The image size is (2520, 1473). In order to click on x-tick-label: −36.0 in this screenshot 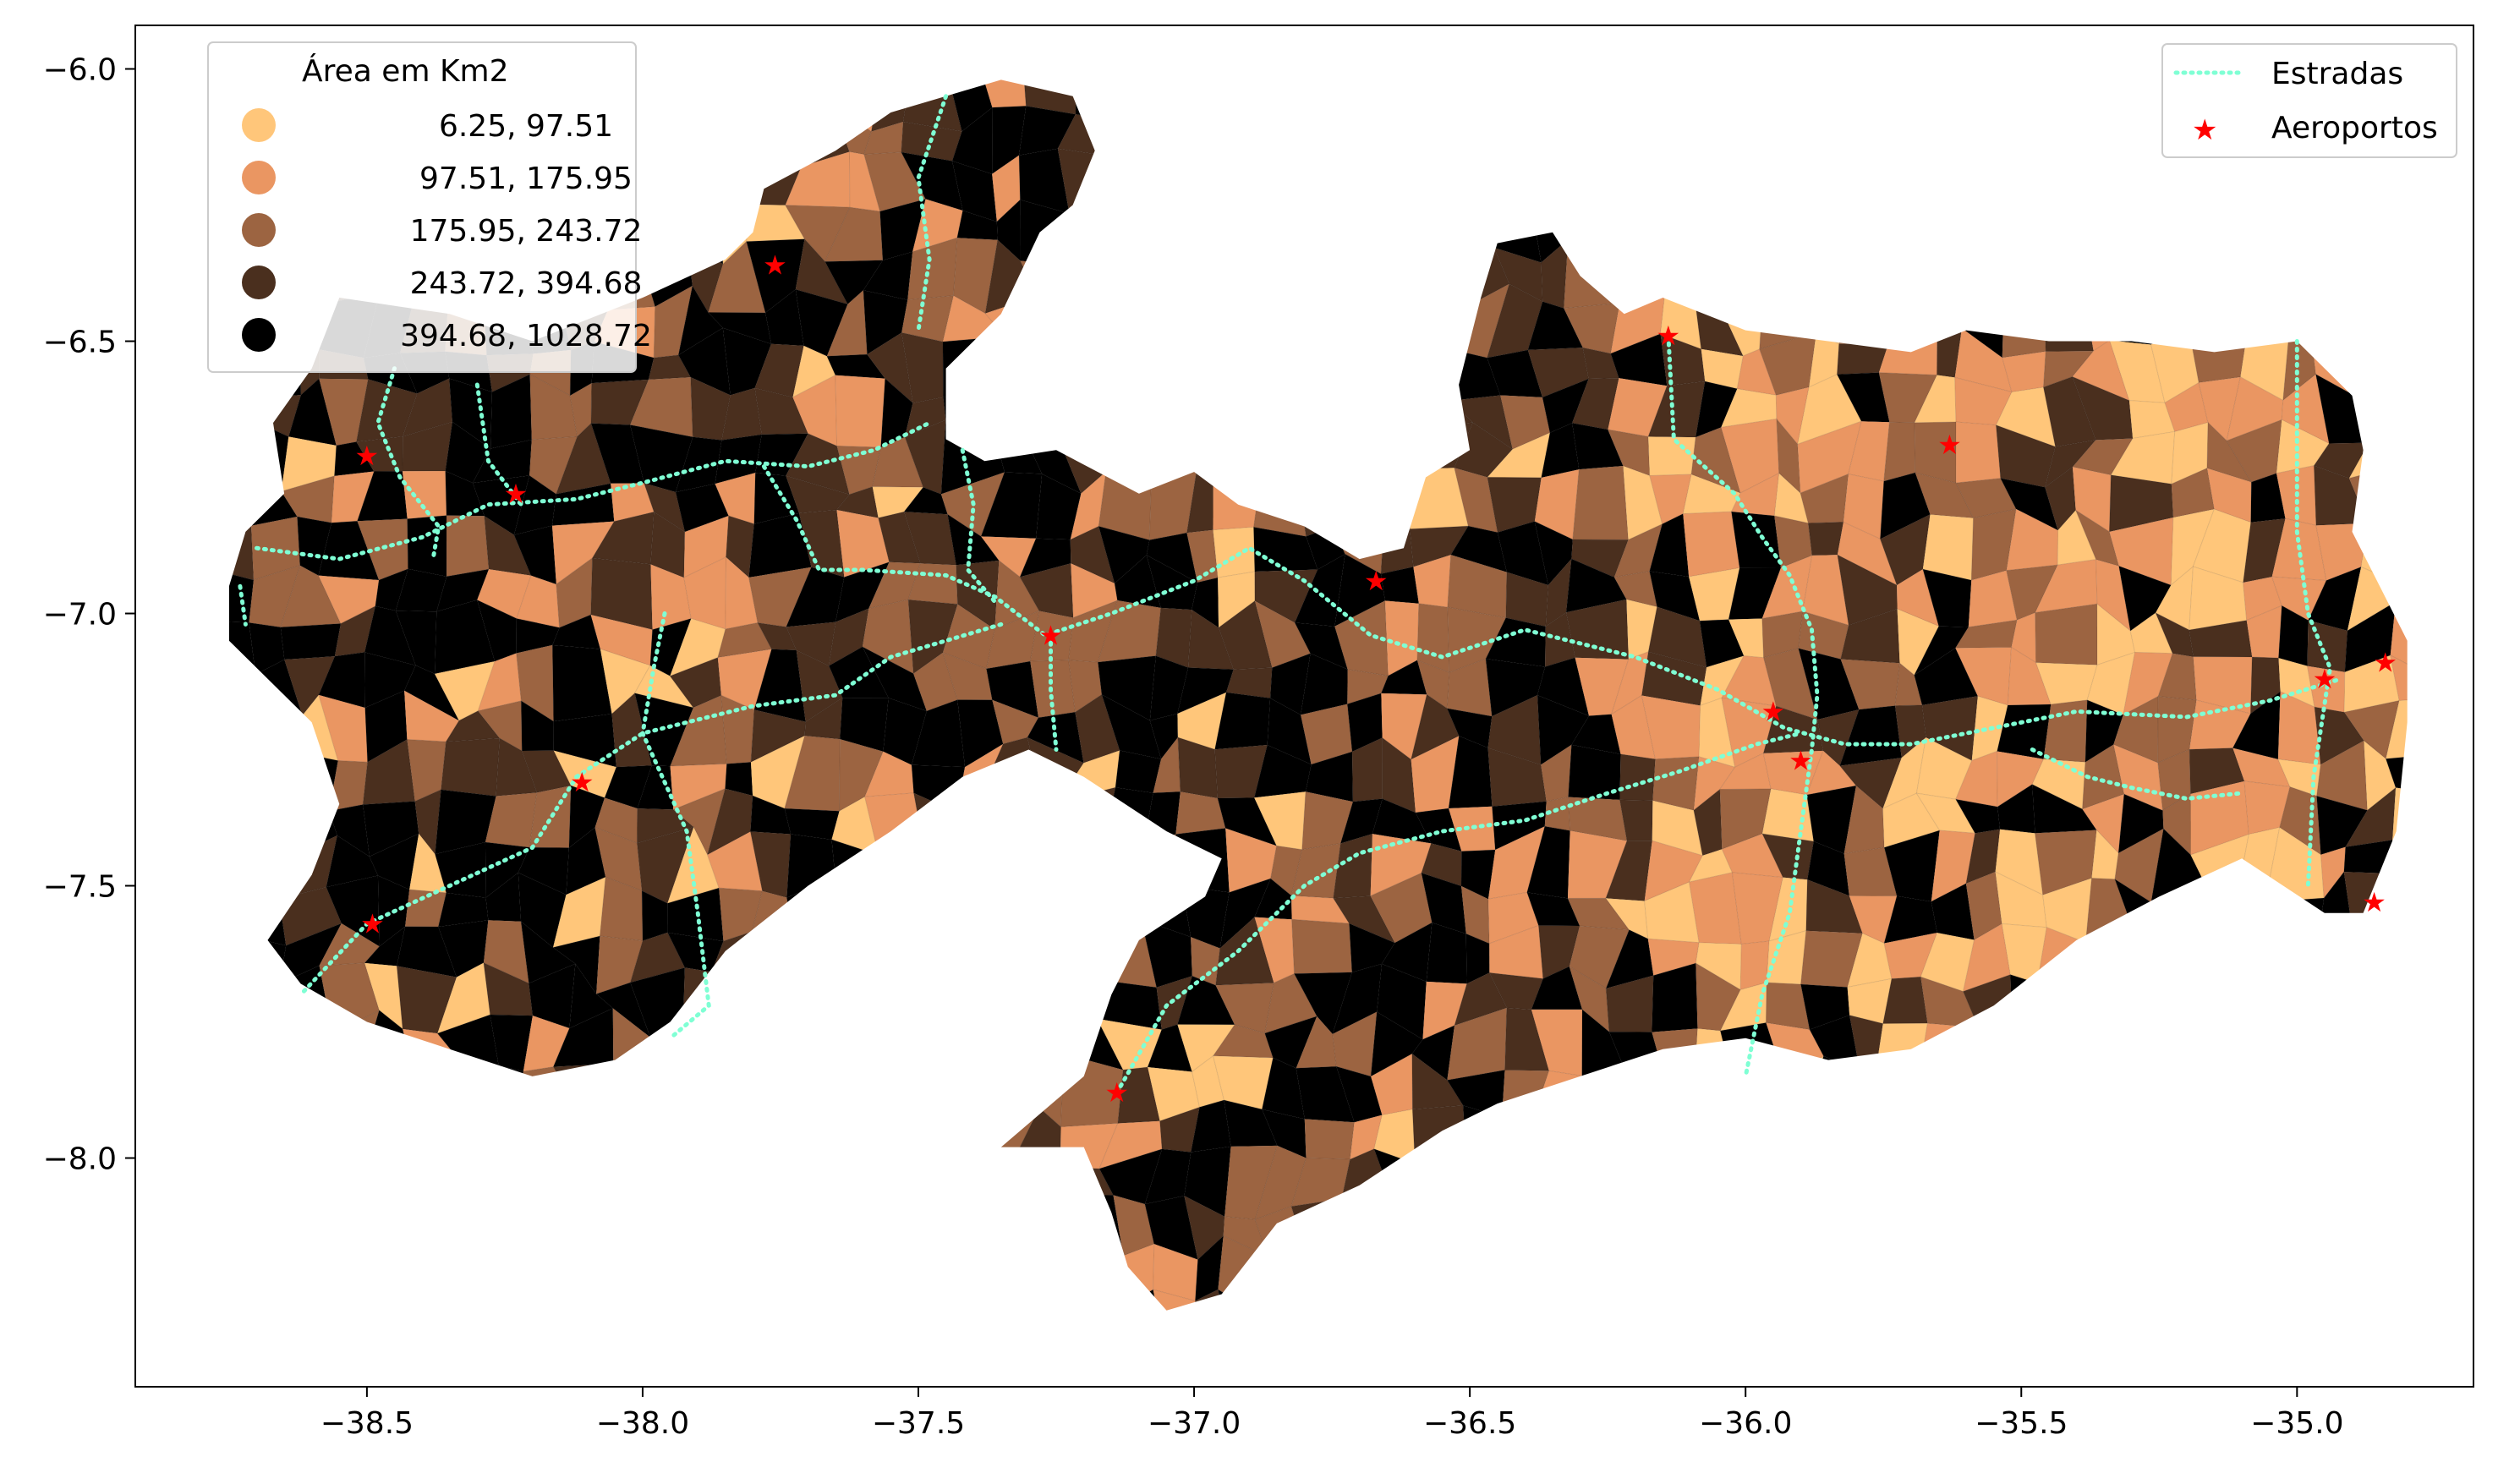, I will do `click(1745, 1423)`.